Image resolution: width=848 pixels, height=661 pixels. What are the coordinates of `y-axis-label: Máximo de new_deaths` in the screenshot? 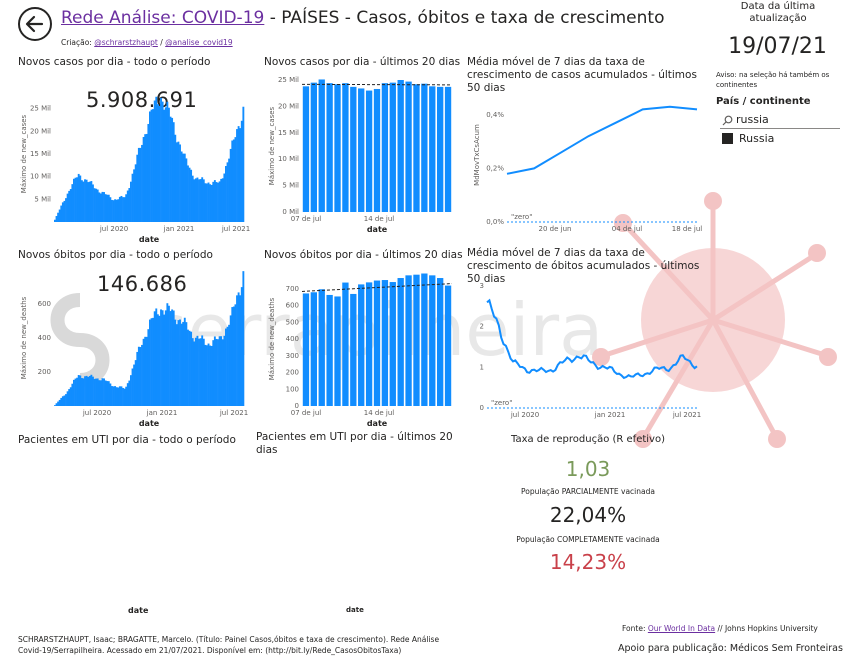 It's located at (272, 338).